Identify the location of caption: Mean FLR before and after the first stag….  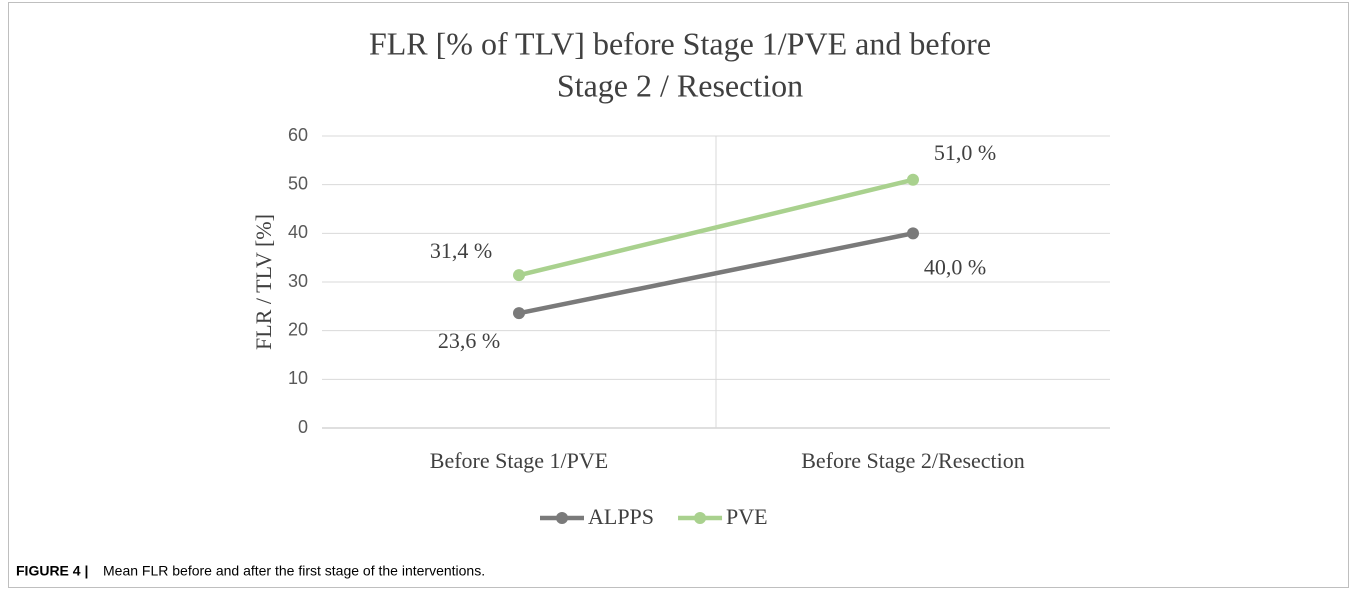
(294, 571).